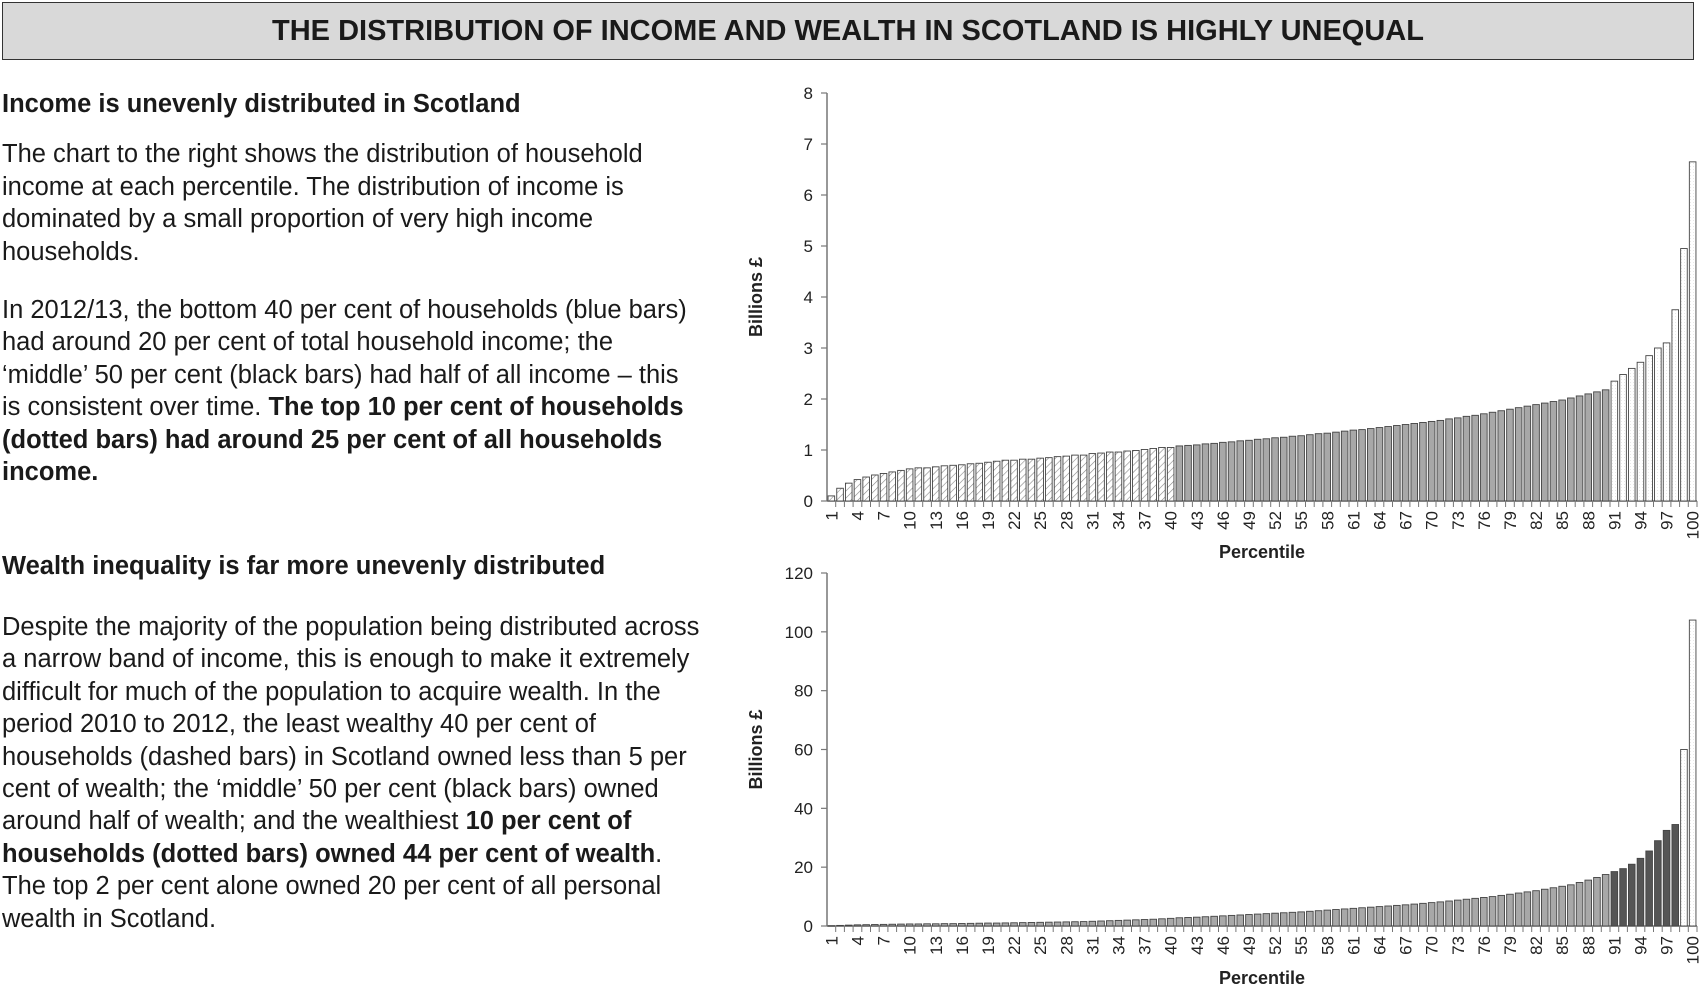  What do you see at coordinates (1040, 945) in the screenshot?
I see `x-tick-label: 25` at bounding box center [1040, 945].